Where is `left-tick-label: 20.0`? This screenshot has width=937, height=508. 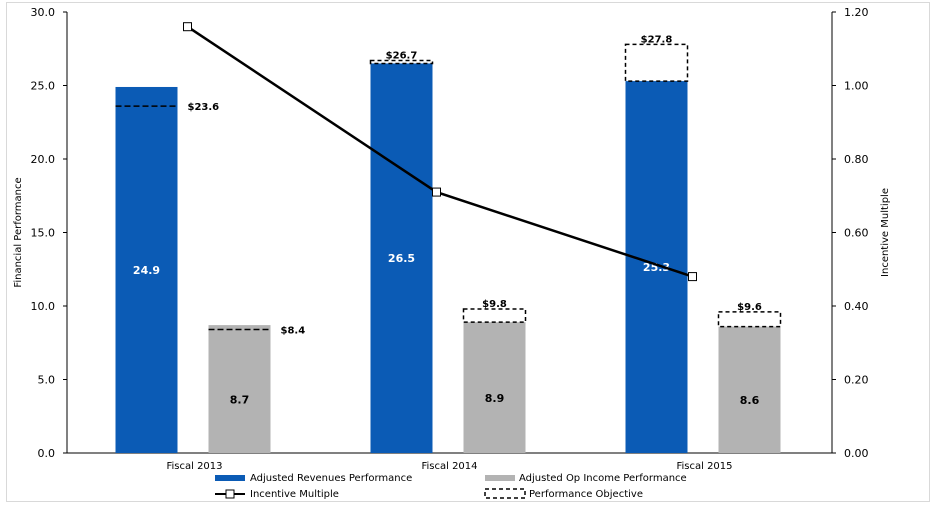 left-tick-label: 20.0 is located at coordinates (43, 159).